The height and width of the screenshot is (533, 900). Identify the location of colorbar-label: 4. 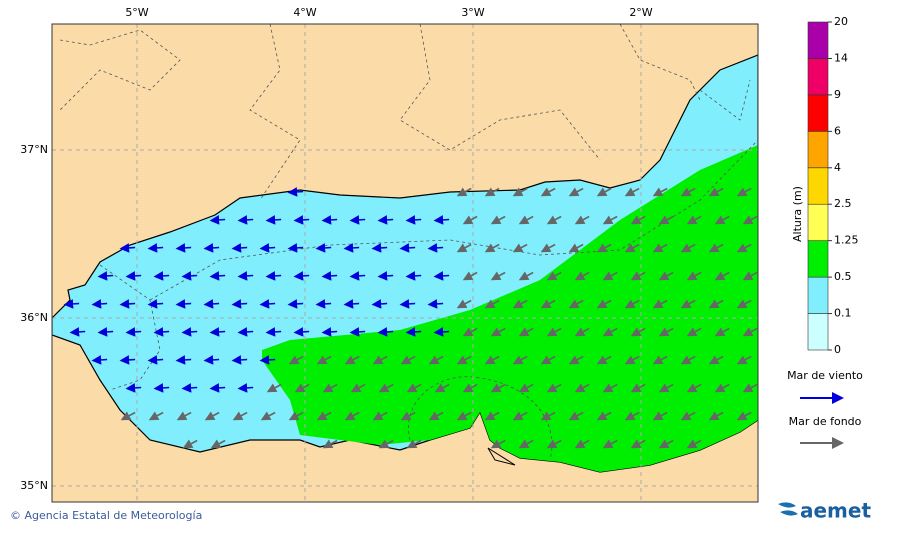
(837, 167).